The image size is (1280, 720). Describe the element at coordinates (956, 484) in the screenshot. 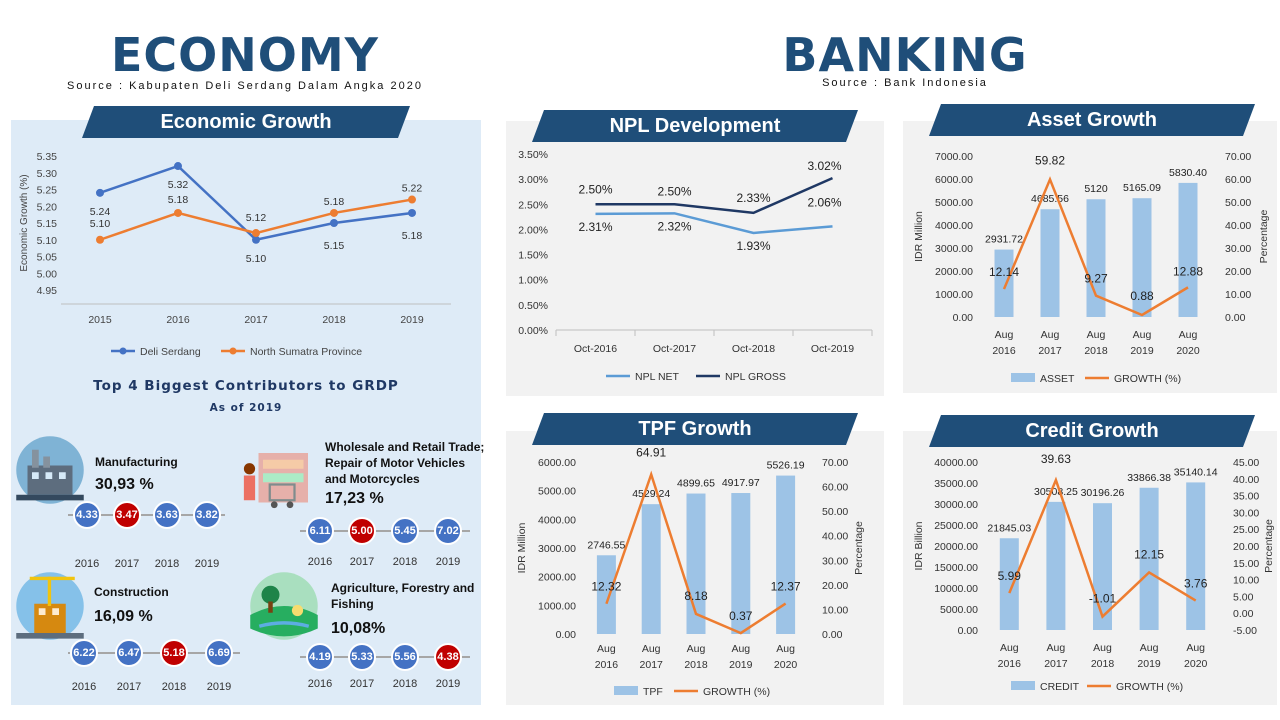

I see `y-tick-label: 35000.00` at that location.